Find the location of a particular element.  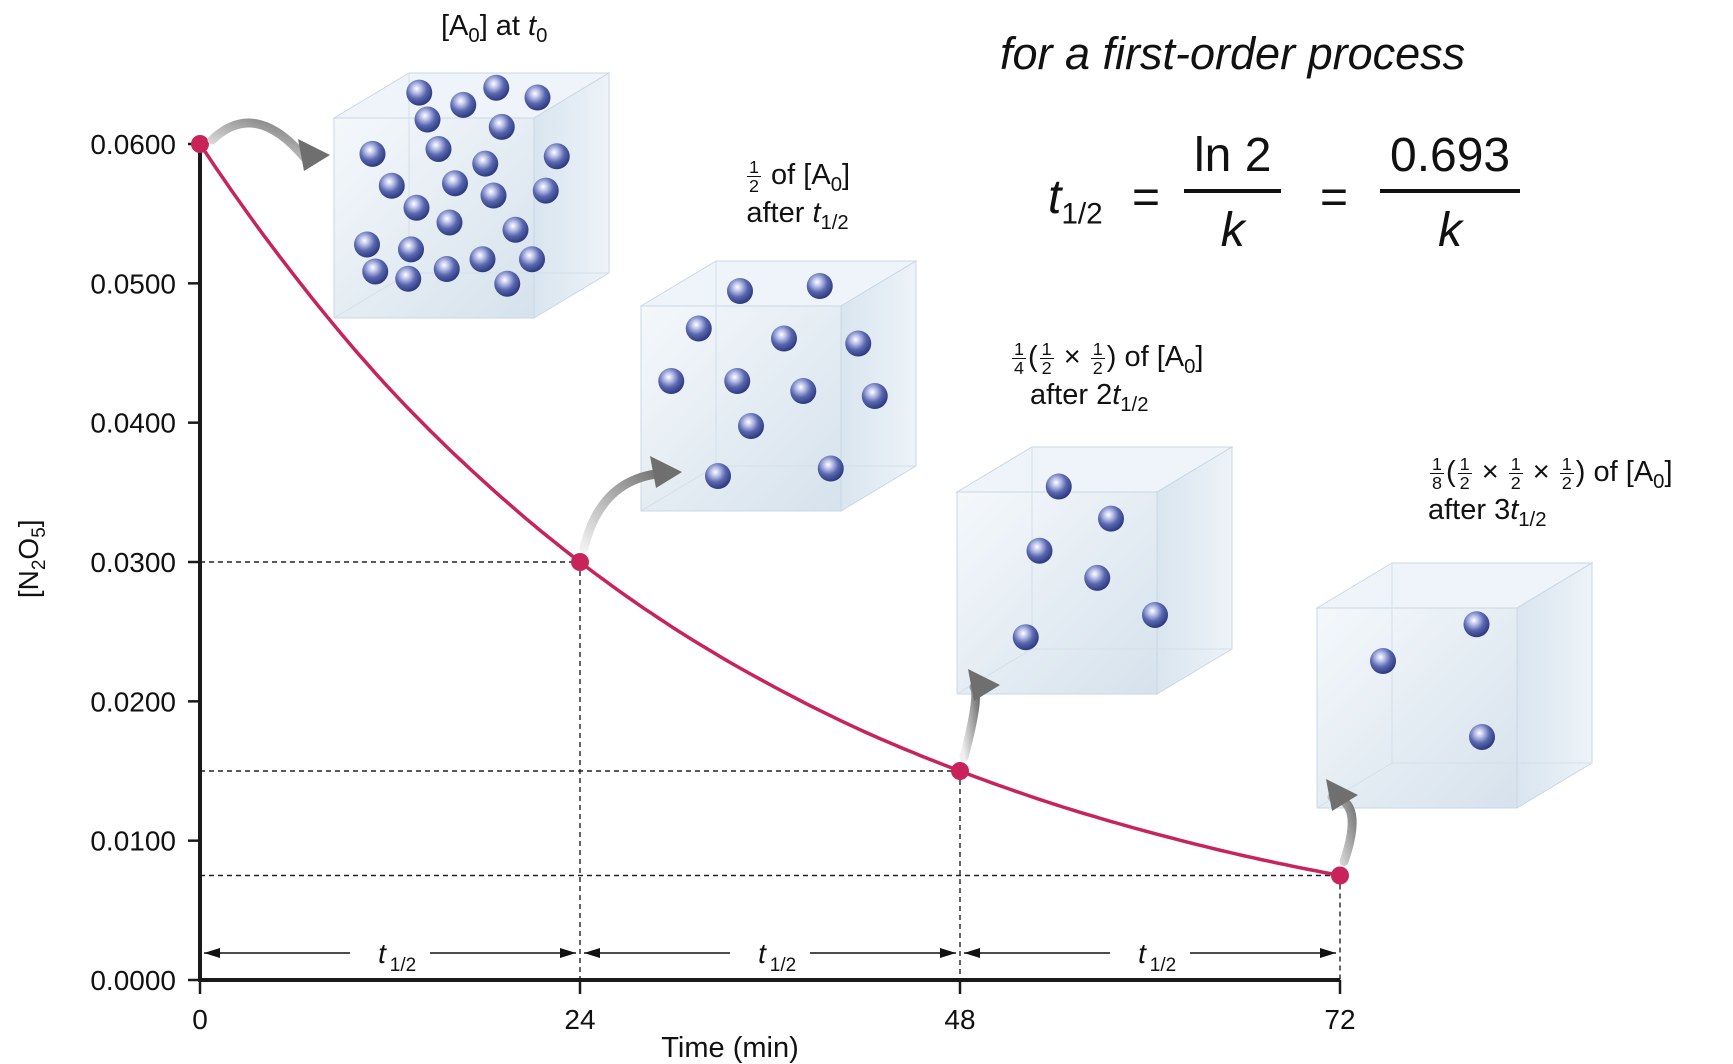

x-tick-label: 72 is located at coordinates (1339, 1019).